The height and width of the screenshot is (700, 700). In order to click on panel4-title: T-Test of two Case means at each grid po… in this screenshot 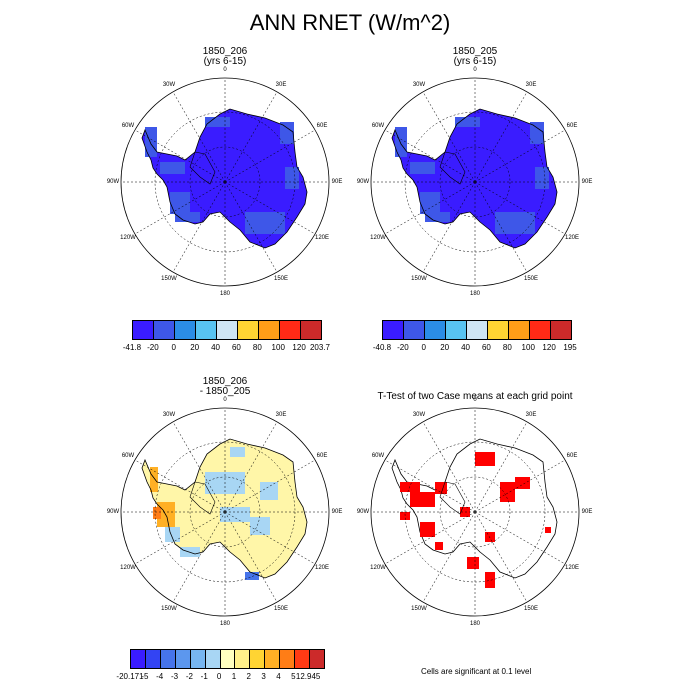, I will do `click(475, 397)`.